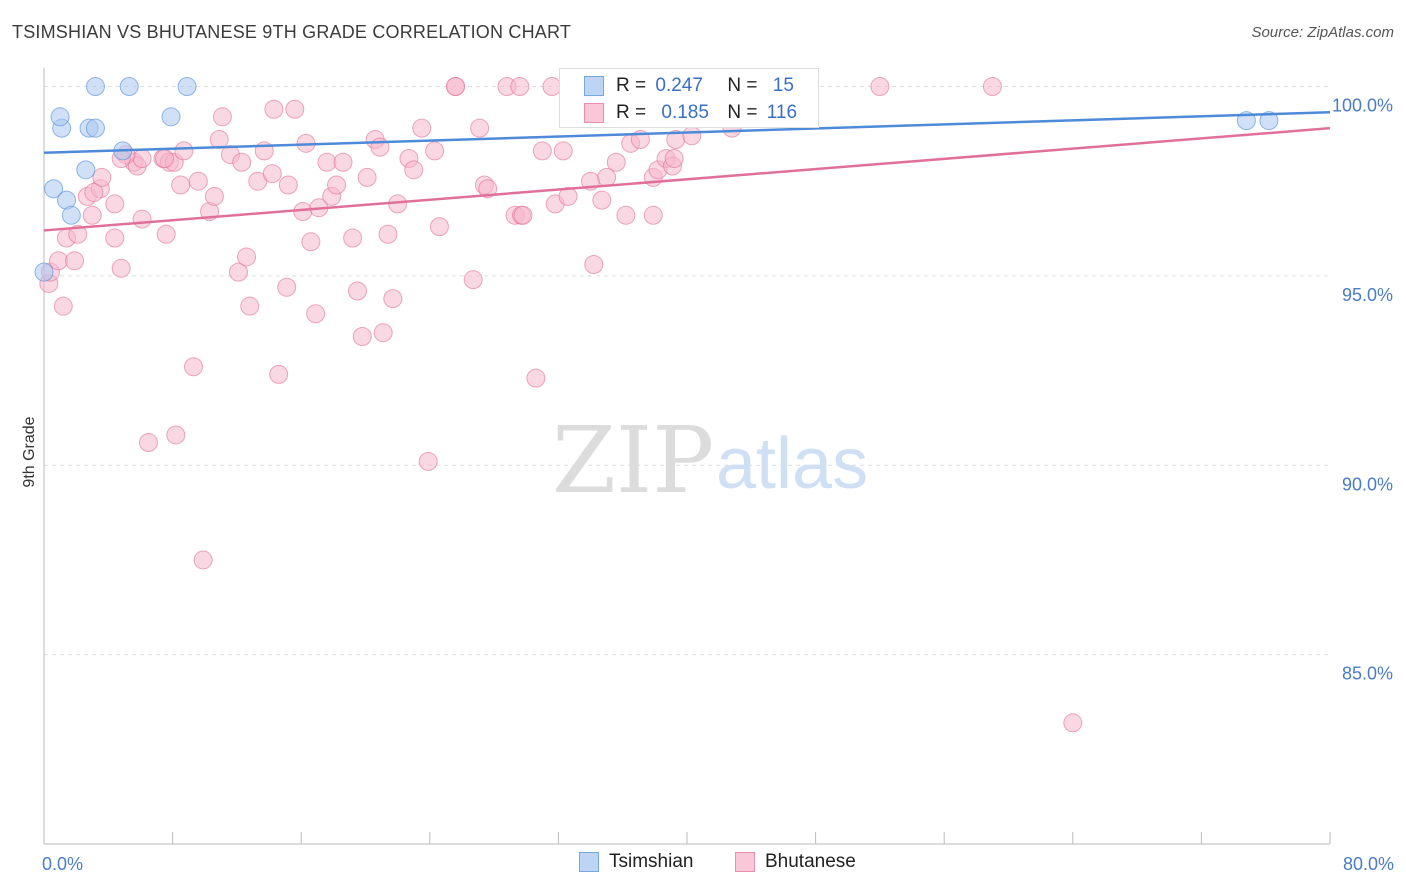  Describe the element at coordinates (62, 864) in the screenshot. I see `x-tick-label: 0.0%` at that location.